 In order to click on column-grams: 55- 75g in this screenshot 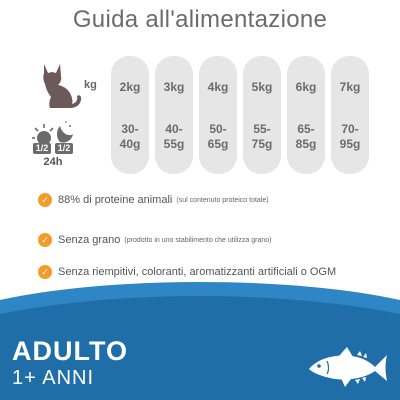, I will do `click(262, 136)`.